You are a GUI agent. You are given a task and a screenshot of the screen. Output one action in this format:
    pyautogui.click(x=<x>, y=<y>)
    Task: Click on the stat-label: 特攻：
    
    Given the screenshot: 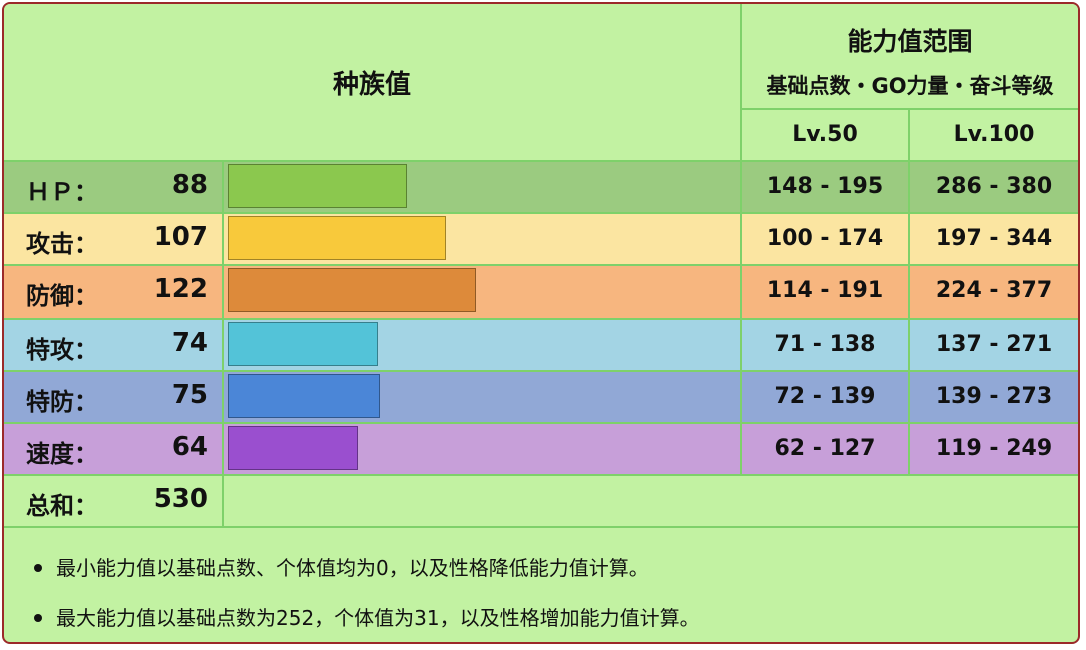 What is the action you would take?
    pyautogui.click(x=62, y=350)
    